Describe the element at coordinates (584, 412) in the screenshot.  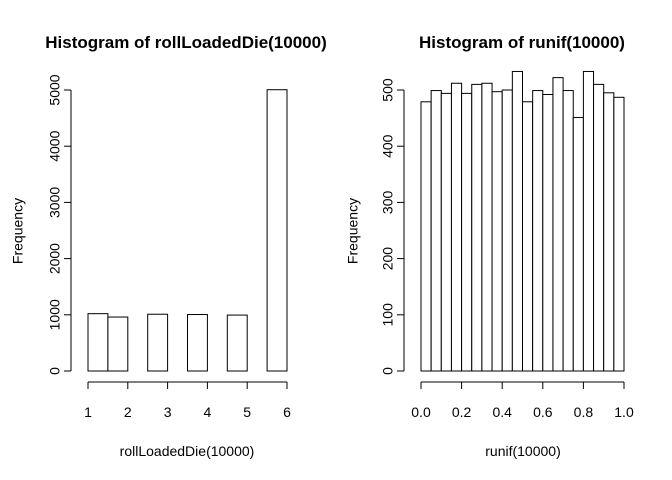
I see `x-tick-label: 0.8` at that location.